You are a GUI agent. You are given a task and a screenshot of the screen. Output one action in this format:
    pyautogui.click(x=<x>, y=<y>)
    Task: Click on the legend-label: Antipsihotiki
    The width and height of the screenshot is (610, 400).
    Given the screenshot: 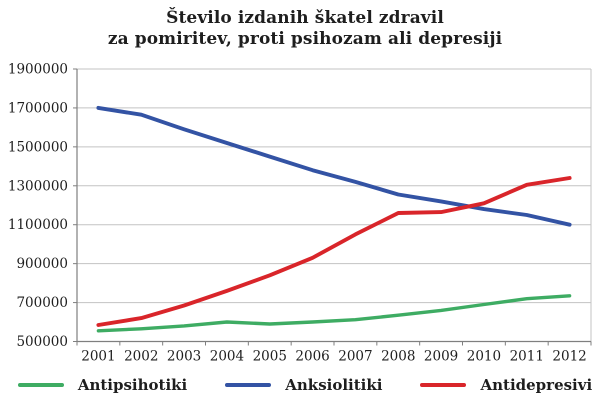 What is the action you would take?
    pyautogui.click(x=132, y=385)
    